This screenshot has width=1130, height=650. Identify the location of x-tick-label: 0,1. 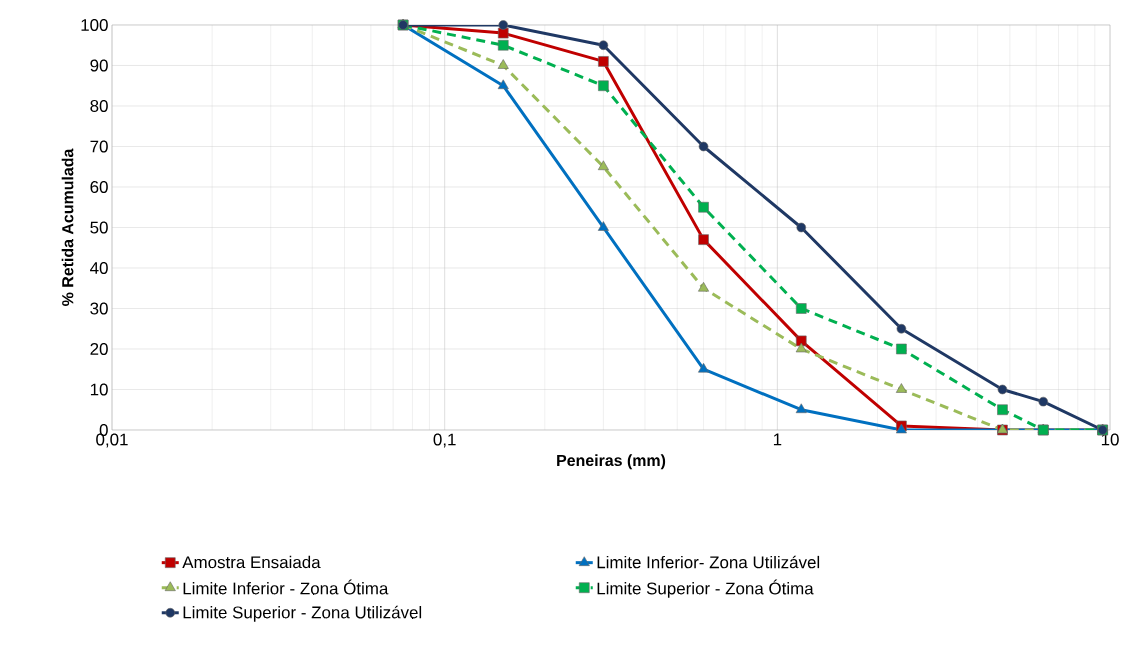
(444, 440).